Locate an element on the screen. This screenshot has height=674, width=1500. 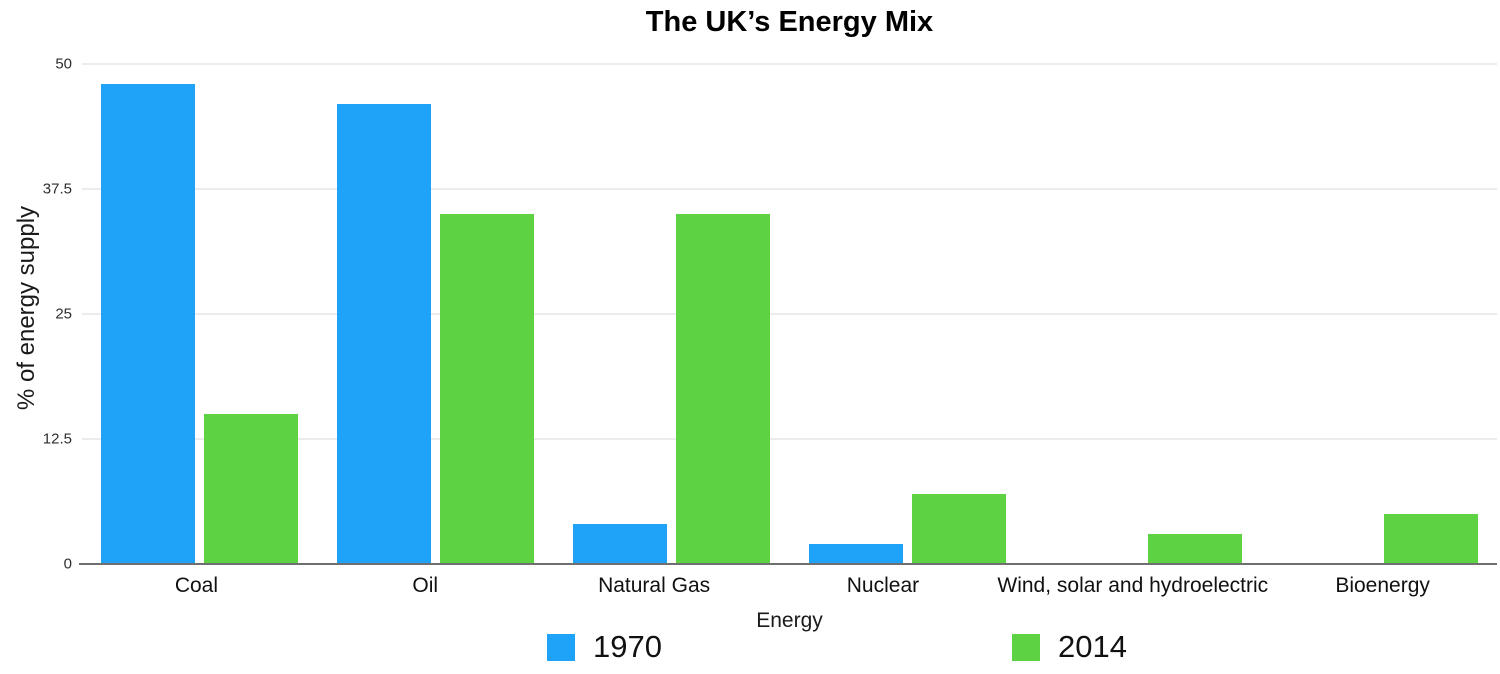
bar-natural-gas-1970 is located at coordinates (620, 544).